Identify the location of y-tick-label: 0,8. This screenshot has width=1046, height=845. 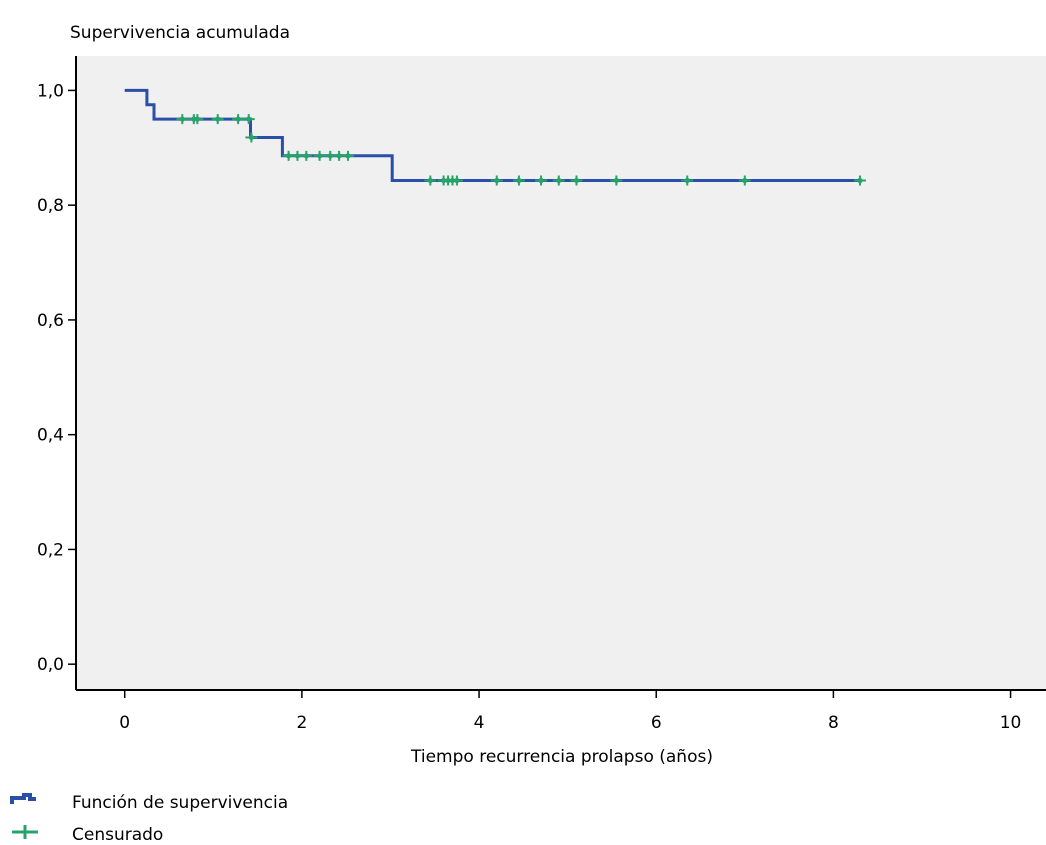
(50, 206).